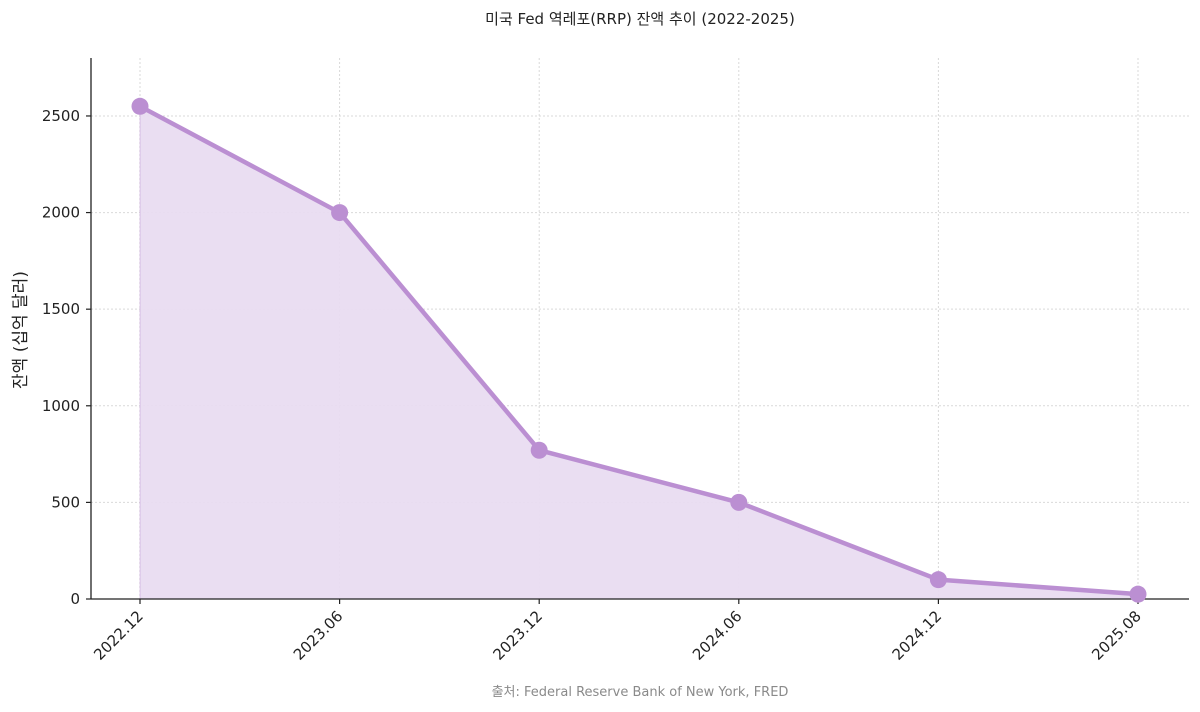  Describe the element at coordinates (118, 635) in the screenshot. I see `x-tick-label: 2022.12` at that location.